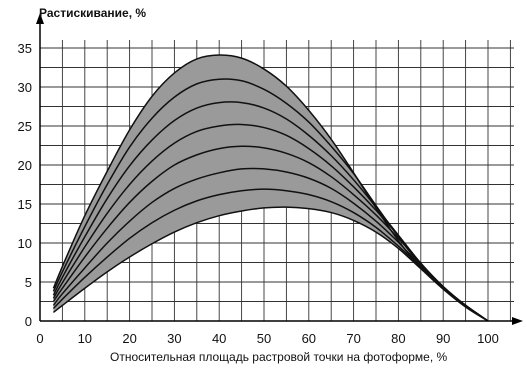 This screenshot has height=371, width=527. What do you see at coordinates (264, 338) in the screenshot?
I see `x-tick-label: 50` at bounding box center [264, 338].